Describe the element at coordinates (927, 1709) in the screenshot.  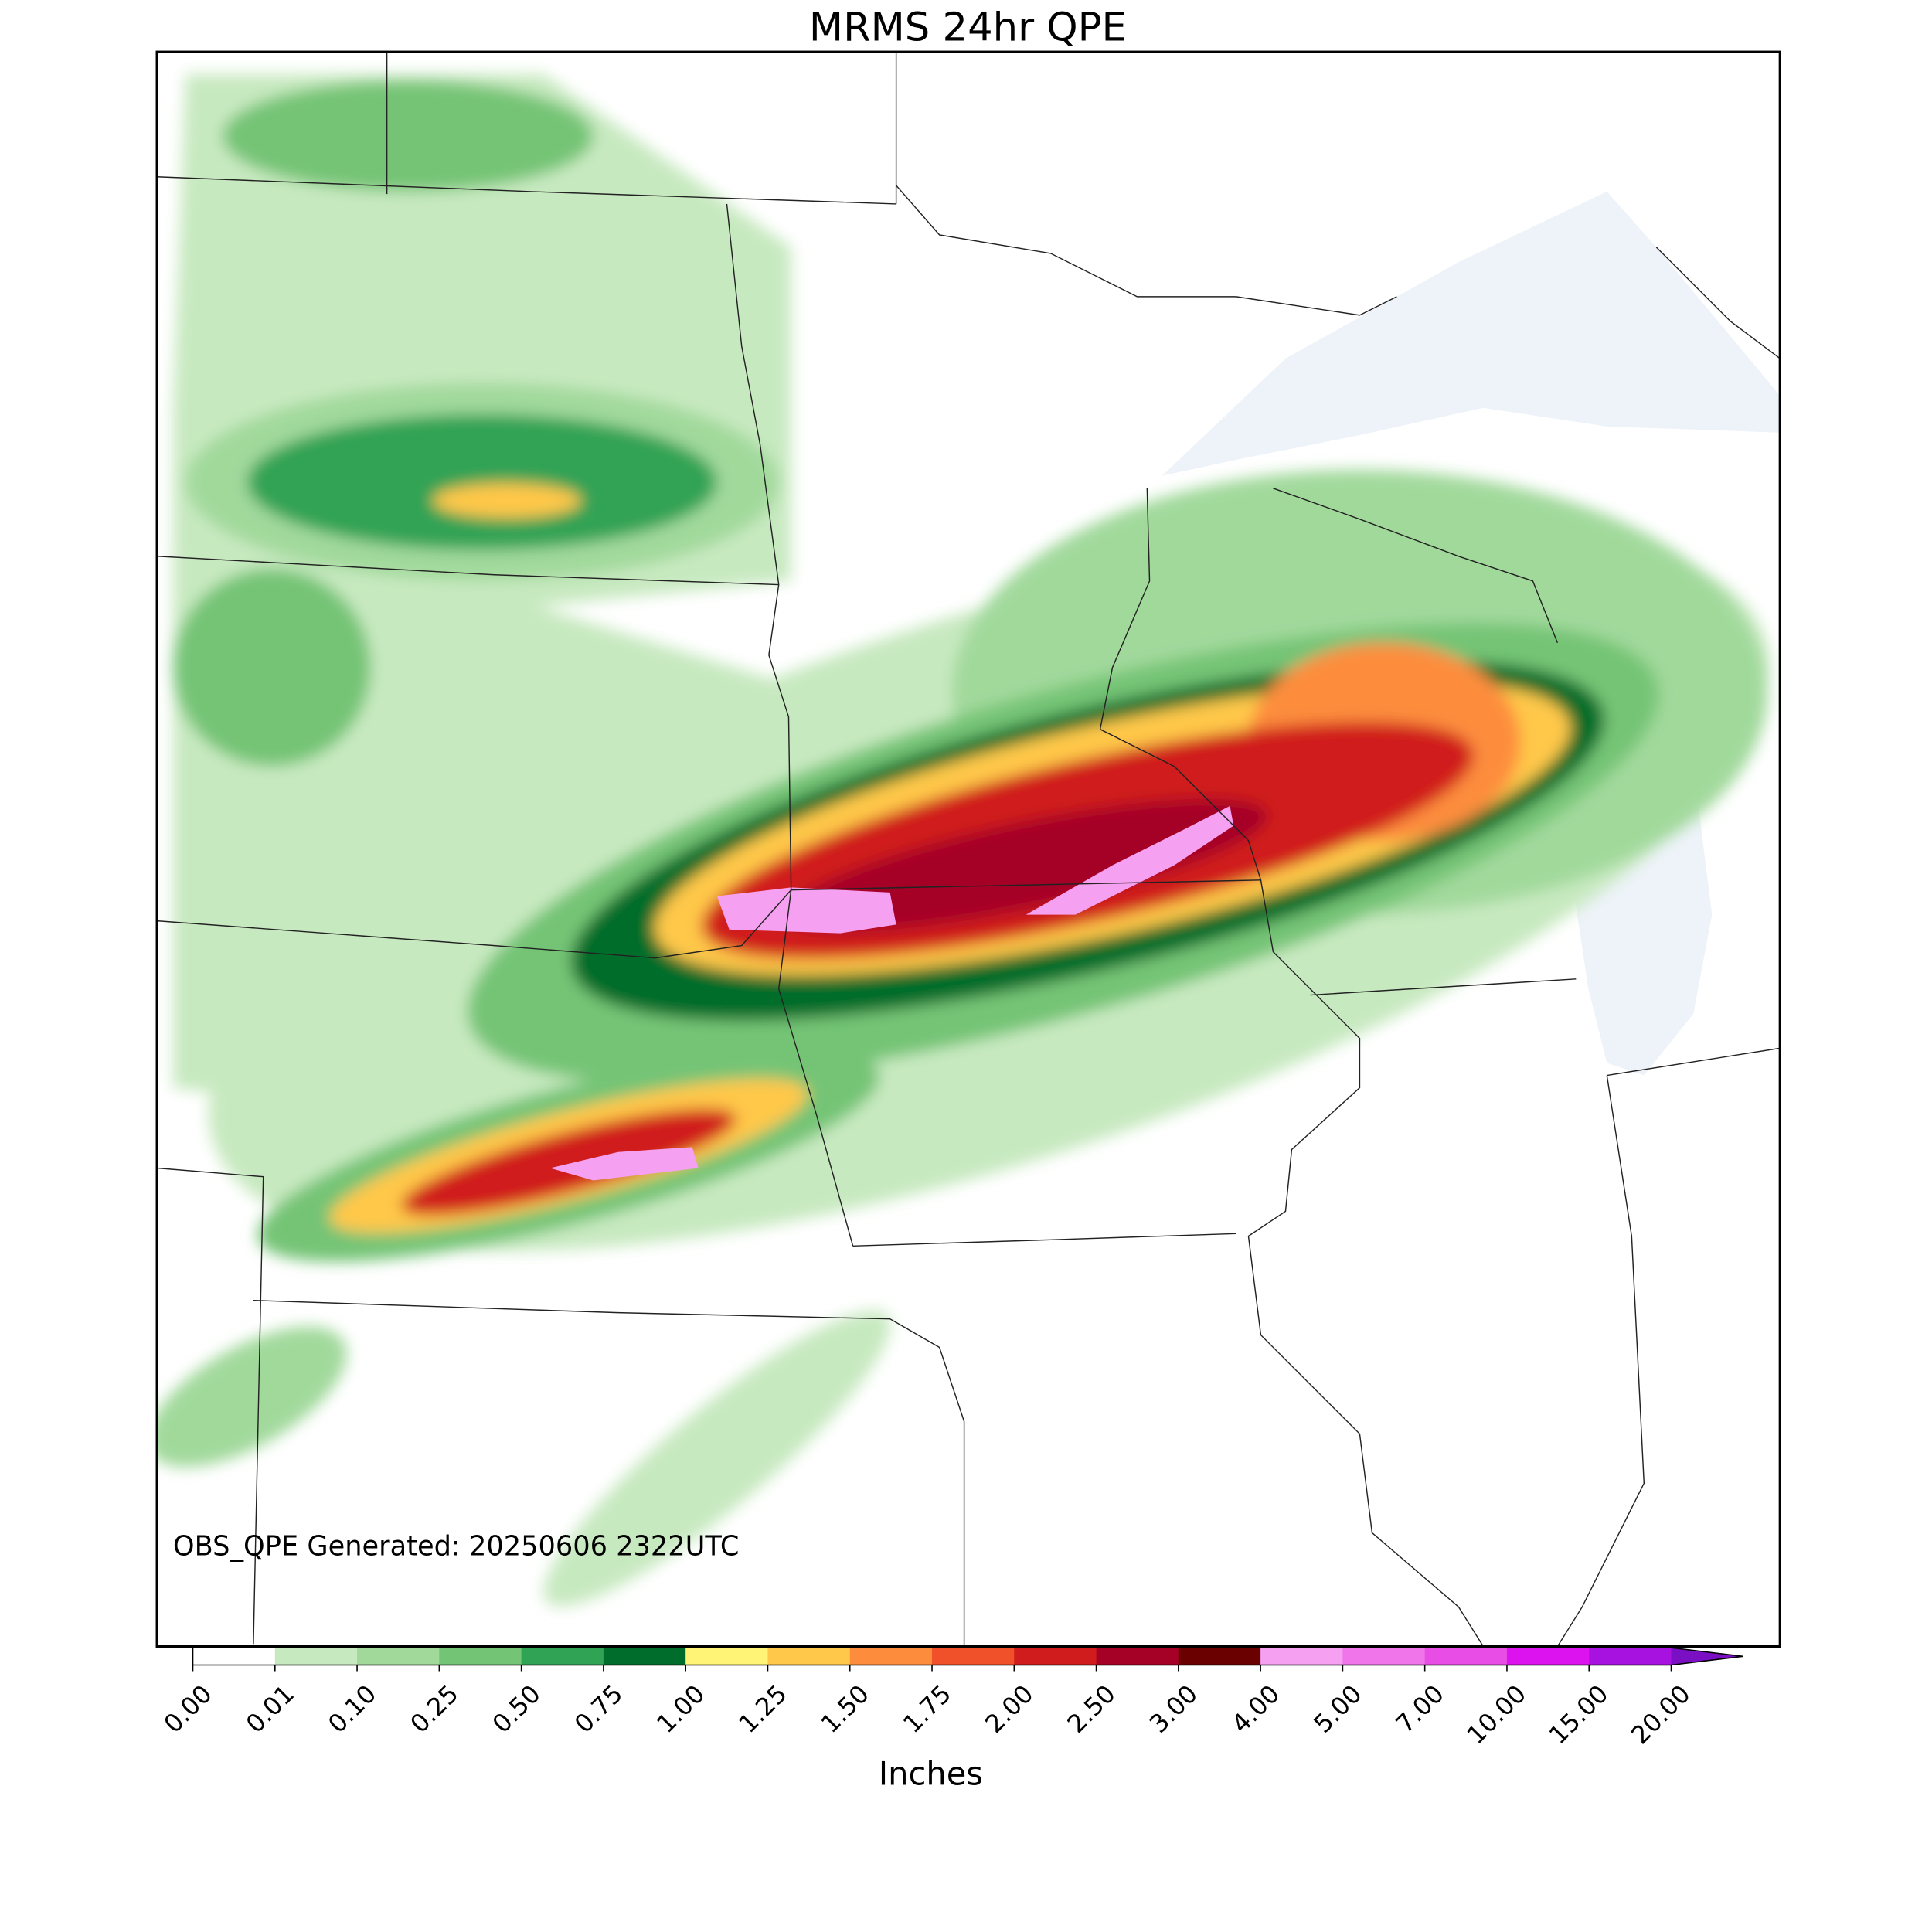
I see `colorbar-tick-label: 1.75` at that location.